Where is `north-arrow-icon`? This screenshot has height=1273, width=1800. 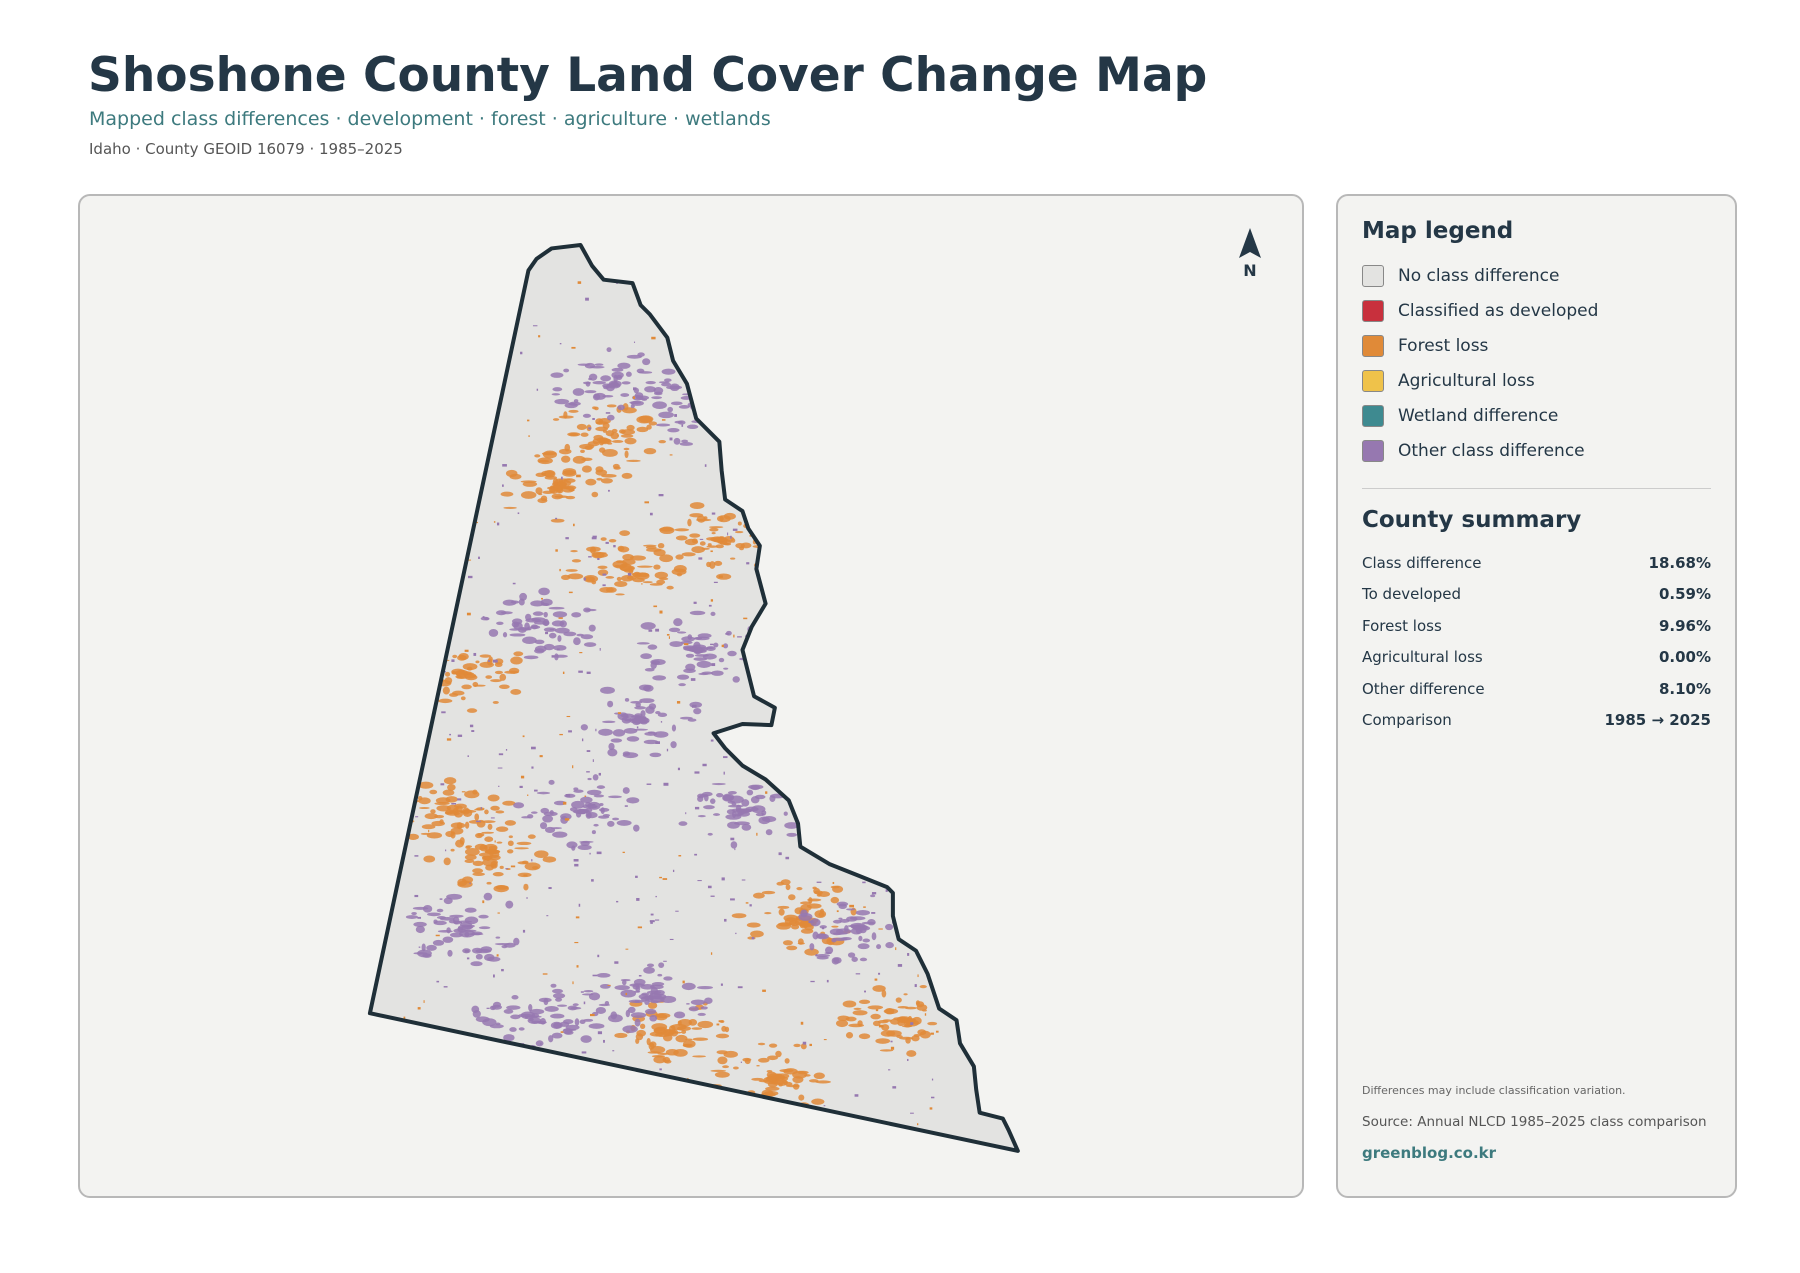 north-arrow-icon is located at coordinates (1250, 243).